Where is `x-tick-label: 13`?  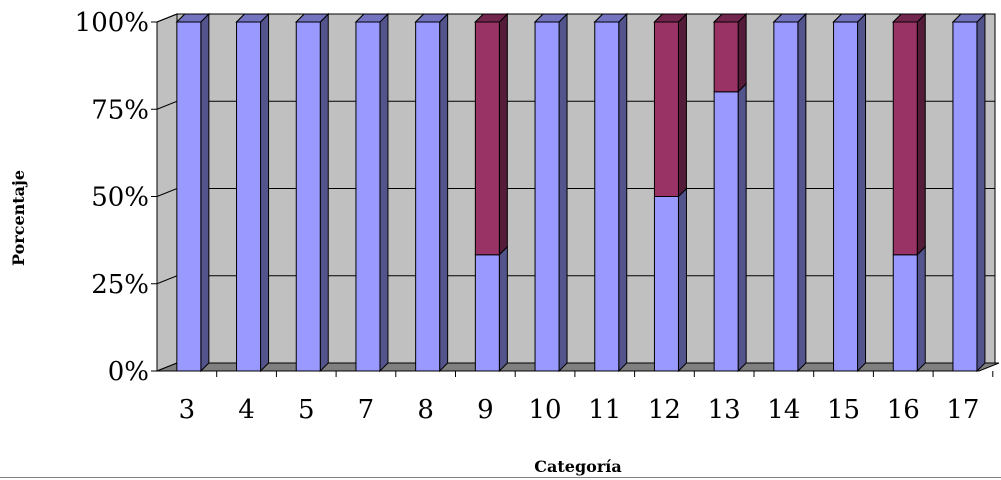
x-tick-label: 13 is located at coordinates (724, 410).